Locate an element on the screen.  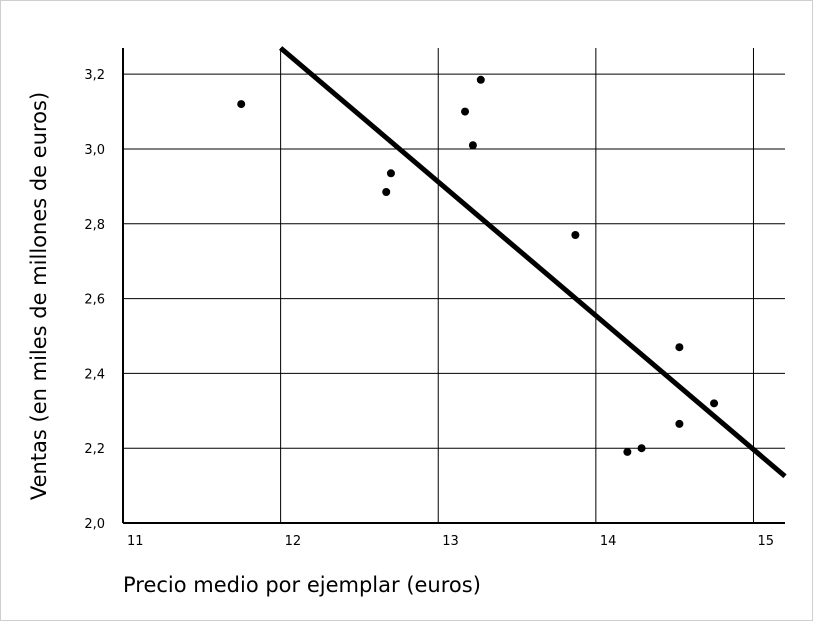
x-tick-label: 12 is located at coordinates (293, 541).